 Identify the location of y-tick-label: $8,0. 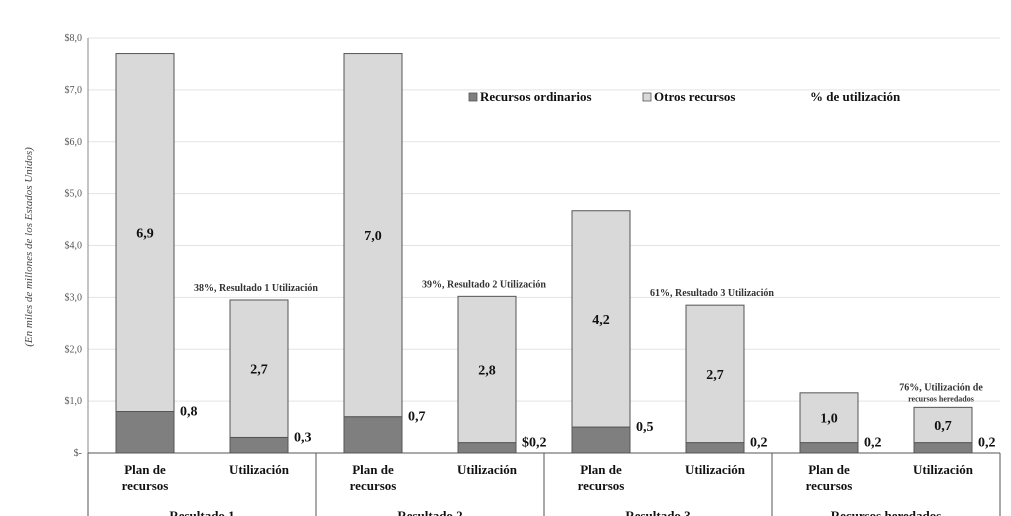
(74, 38).